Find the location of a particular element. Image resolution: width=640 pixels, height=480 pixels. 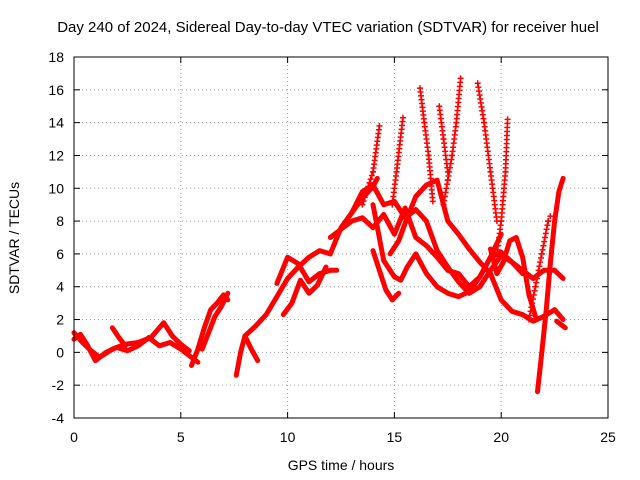

x-tick-label: 15 is located at coordinates (395, 437).